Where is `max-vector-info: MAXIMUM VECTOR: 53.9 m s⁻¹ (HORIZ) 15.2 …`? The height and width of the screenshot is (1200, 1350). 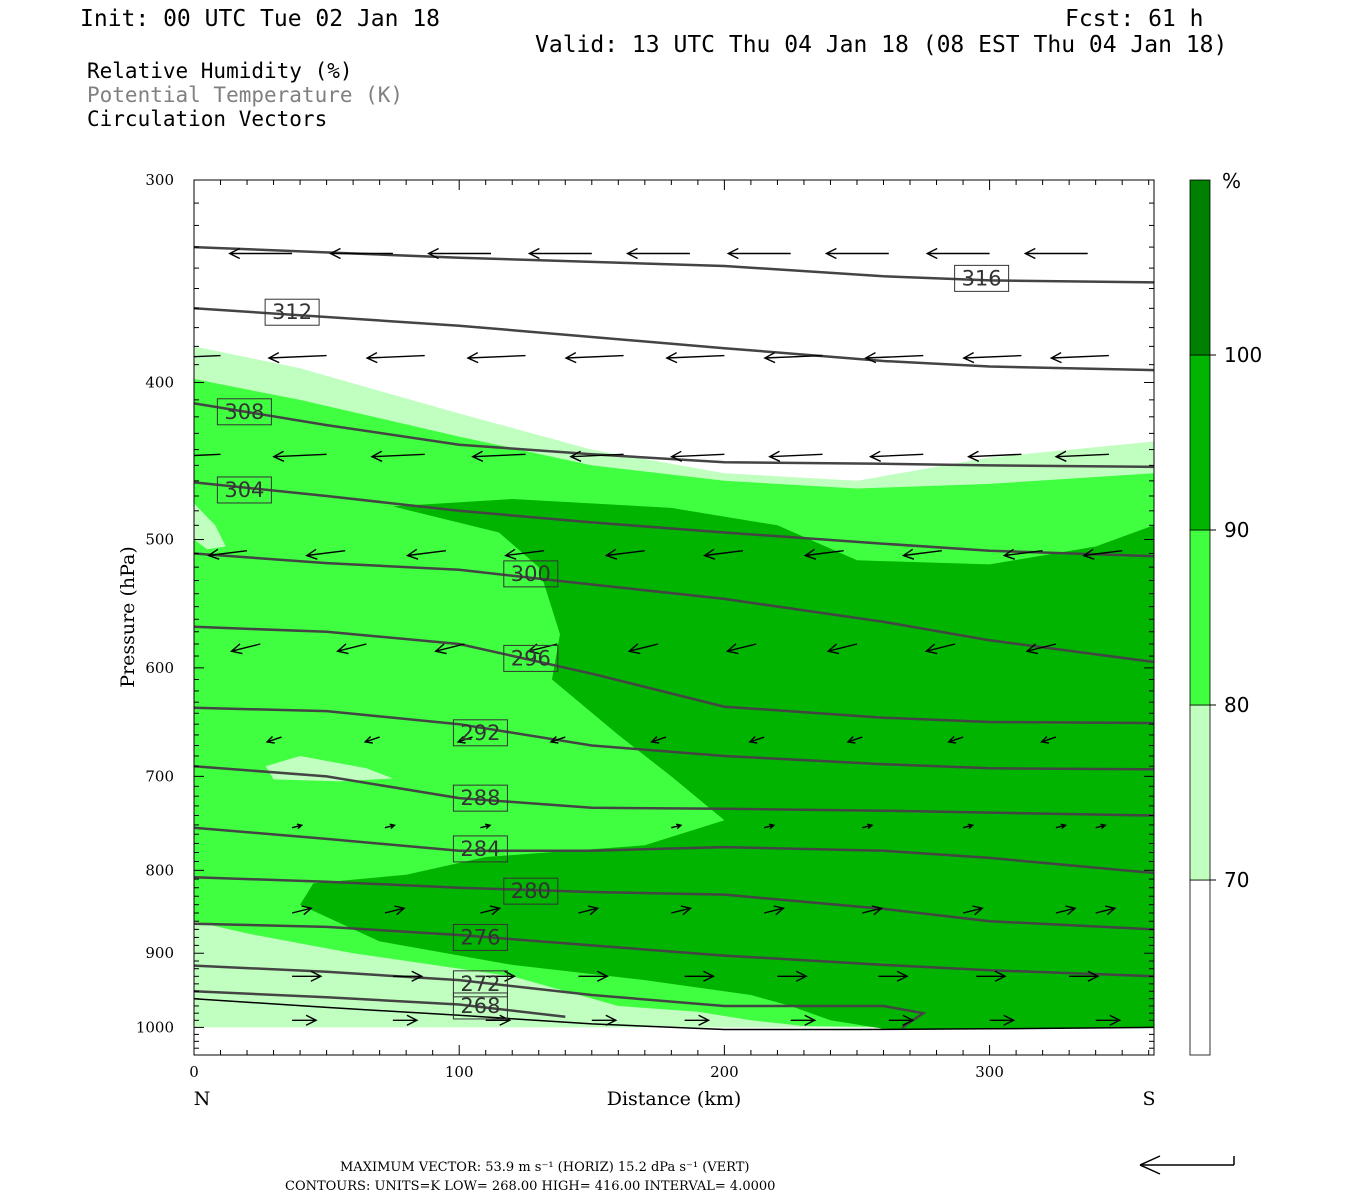 max-vector-info: MAXIMUM VECTOR: 53.9 m s⁻¹ (HORIZ) 15.2 … is located at coordinates (544, 1167).